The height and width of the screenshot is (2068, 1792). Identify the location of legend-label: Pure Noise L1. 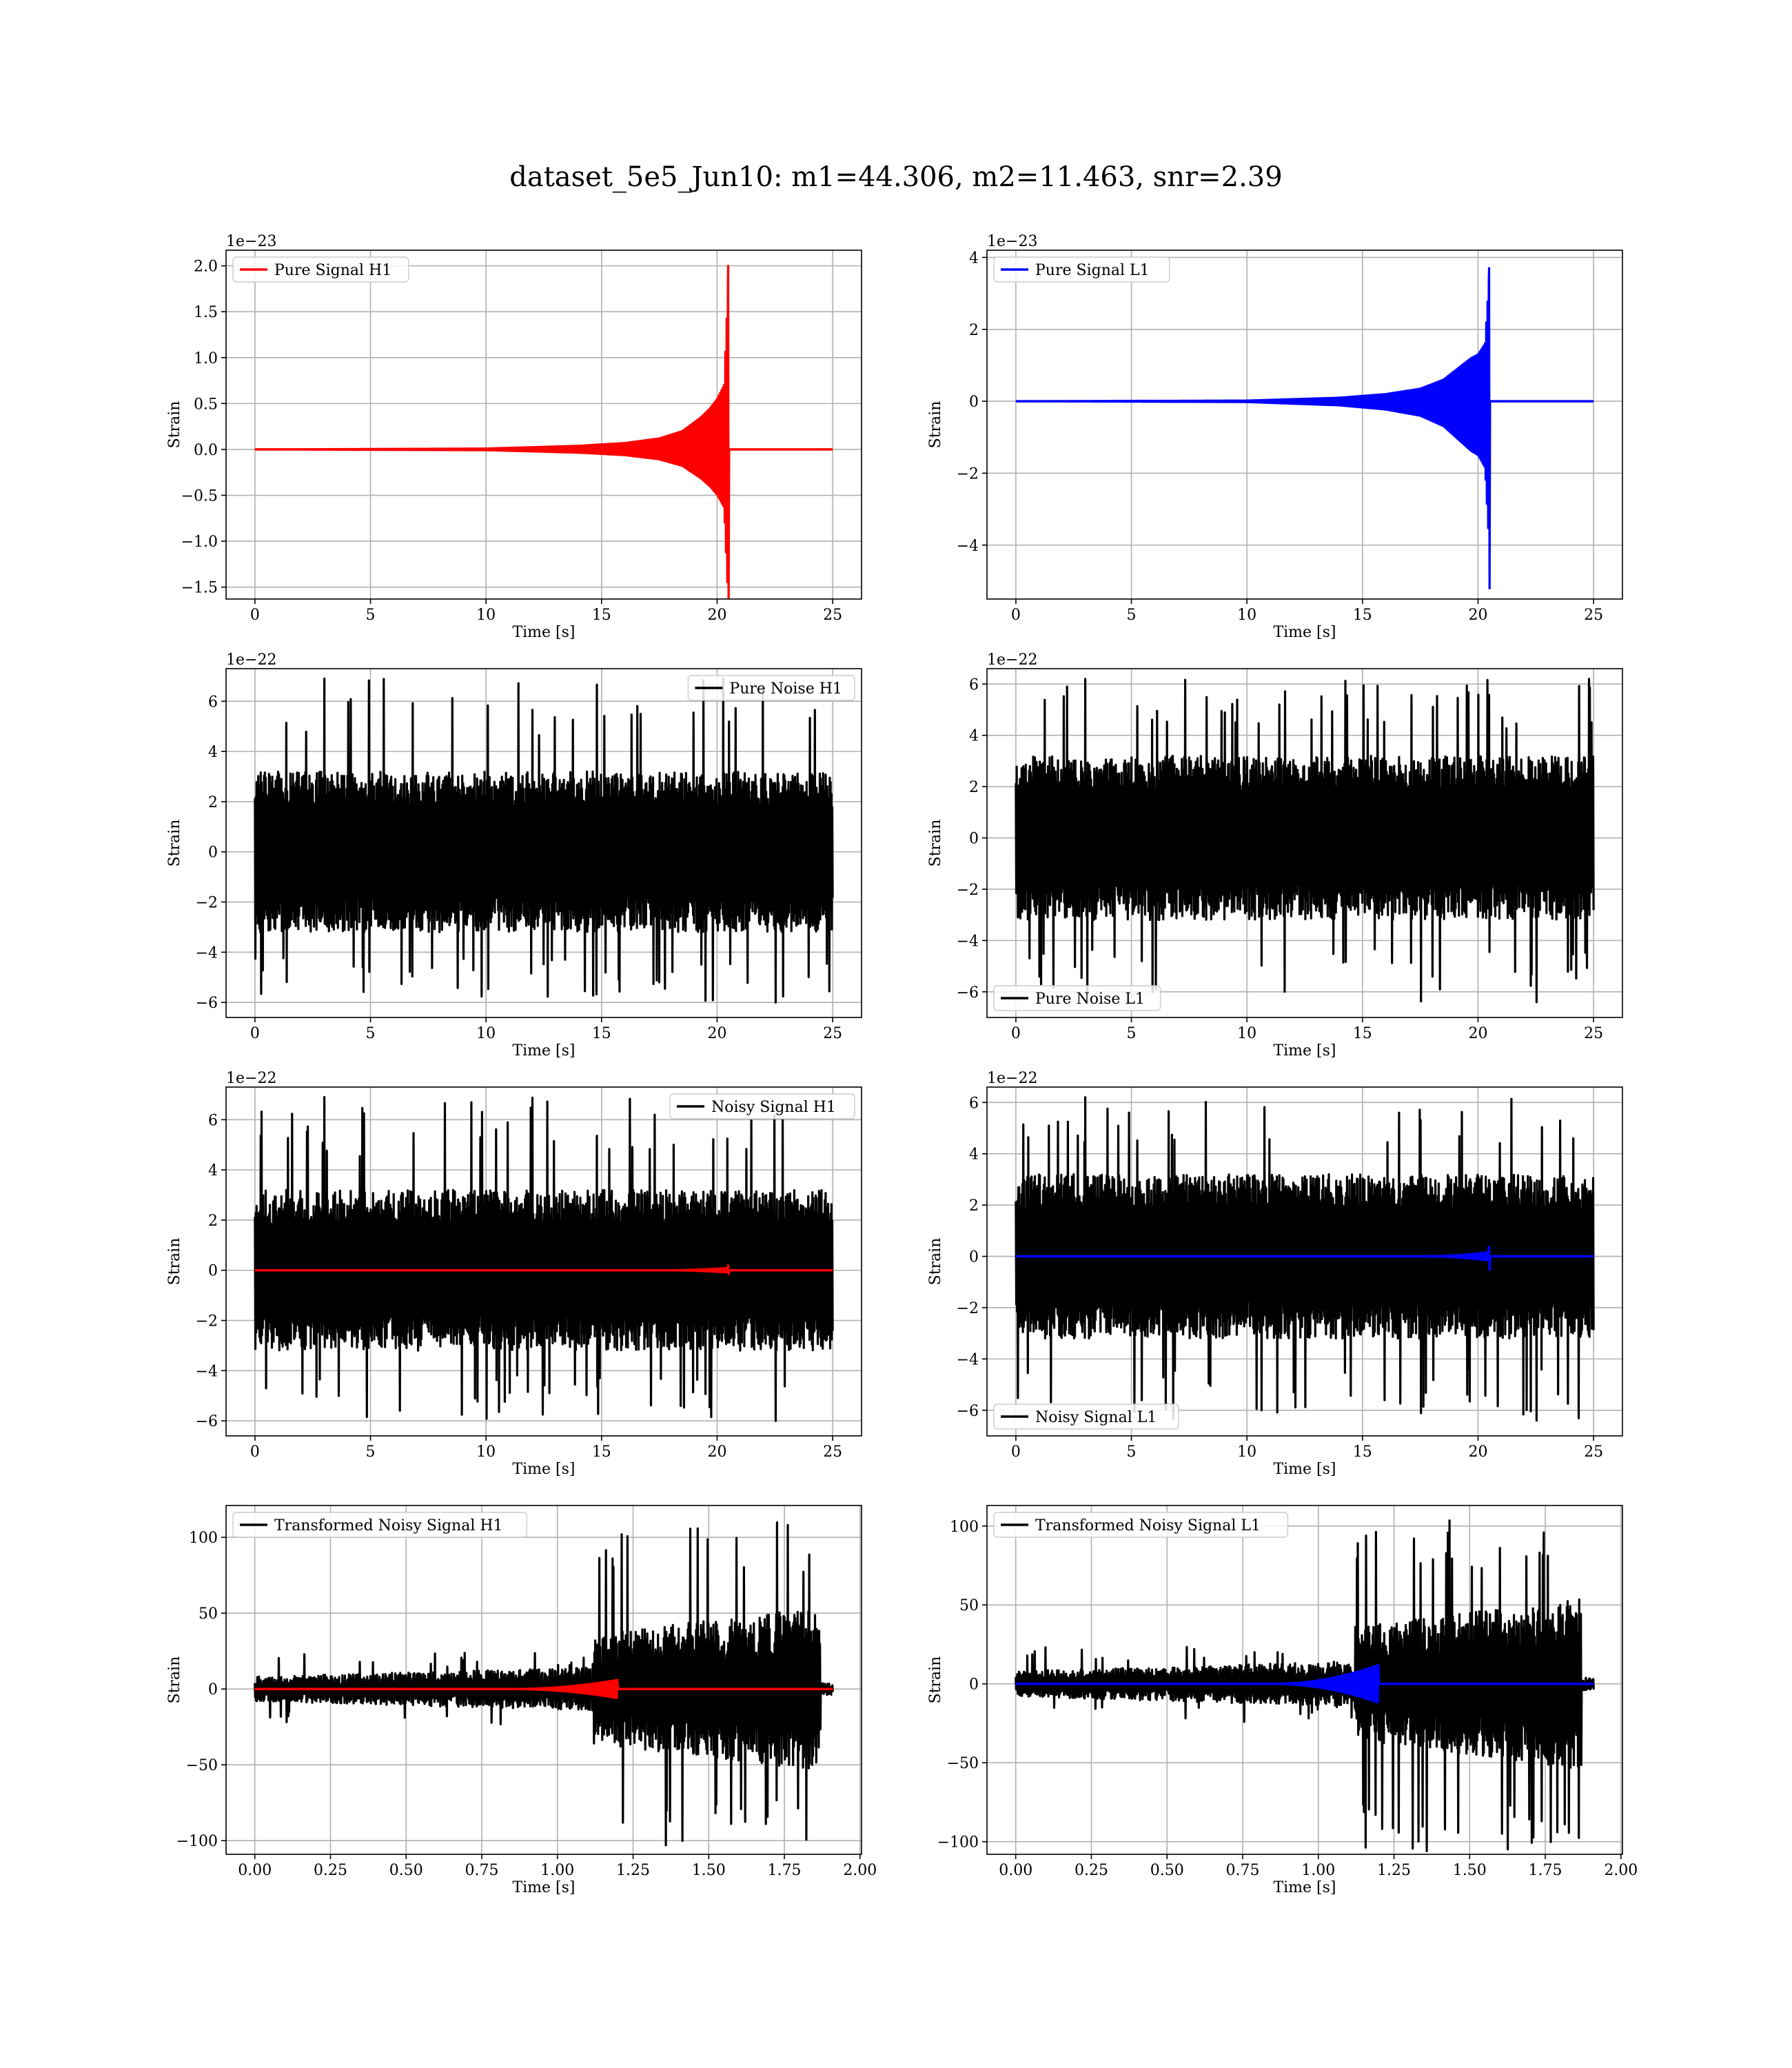
(1090, 1000).